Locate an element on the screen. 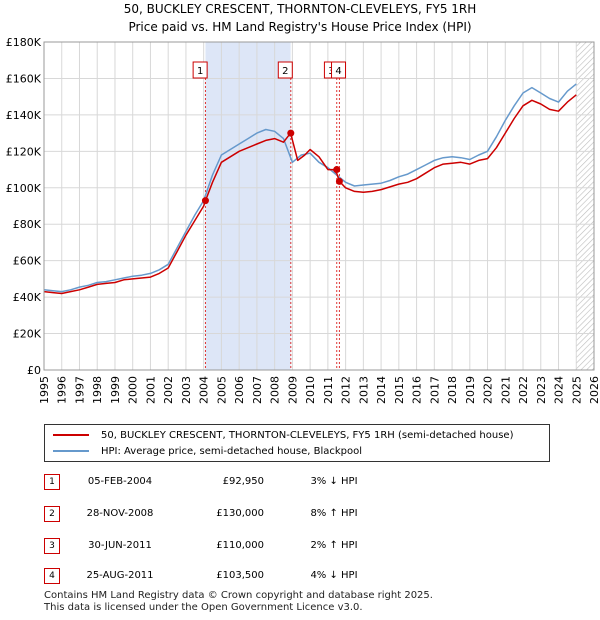 Image resolution: width=600 pixels, height=620 pixels. table-row: 4 25-AUG-2011 £103,500 4% ↓ HPI is located at coordinates (244, 577).